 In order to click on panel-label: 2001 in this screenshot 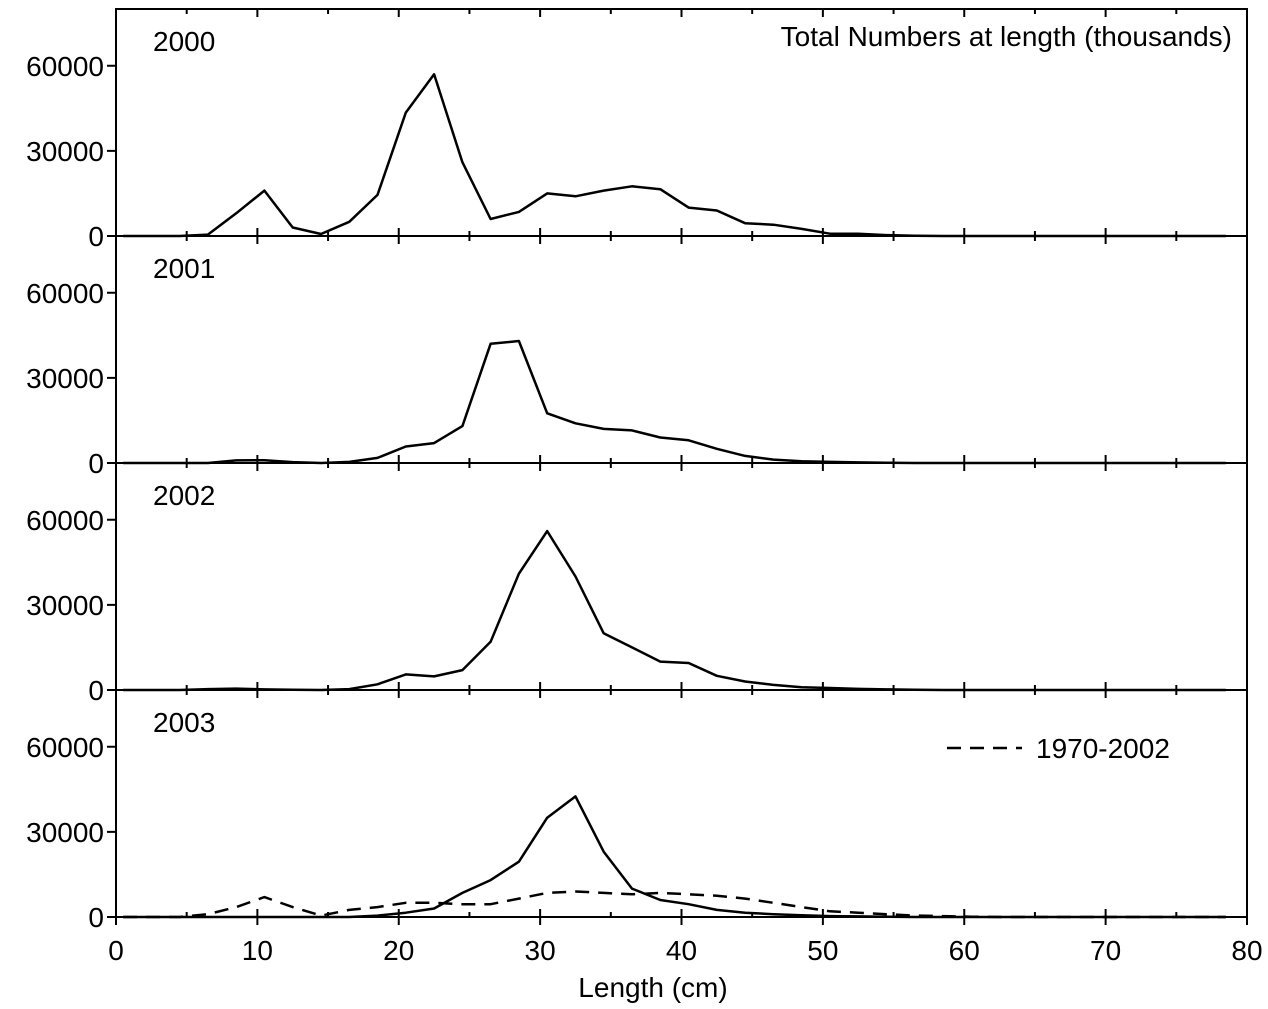, I will do `click(184, 268)`.